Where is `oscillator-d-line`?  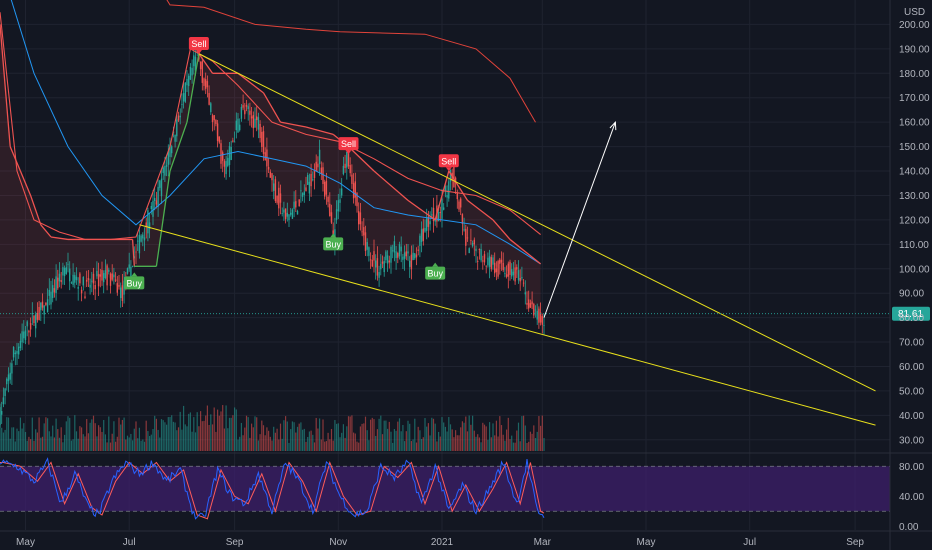 oscillator-d-line is located at coordinates (272, 490).